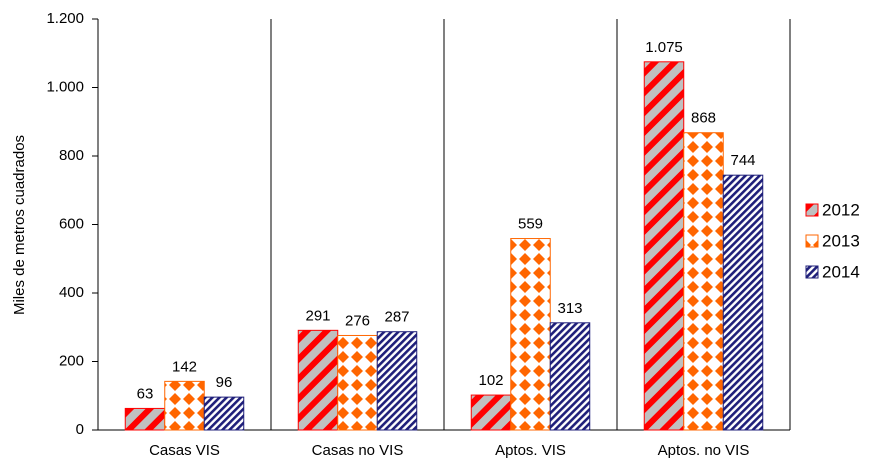  What do you see at coordinates (184, 450) in the screenshot?
I see `x-tick-label: Casas VIS` at bounding box center [184, 450].